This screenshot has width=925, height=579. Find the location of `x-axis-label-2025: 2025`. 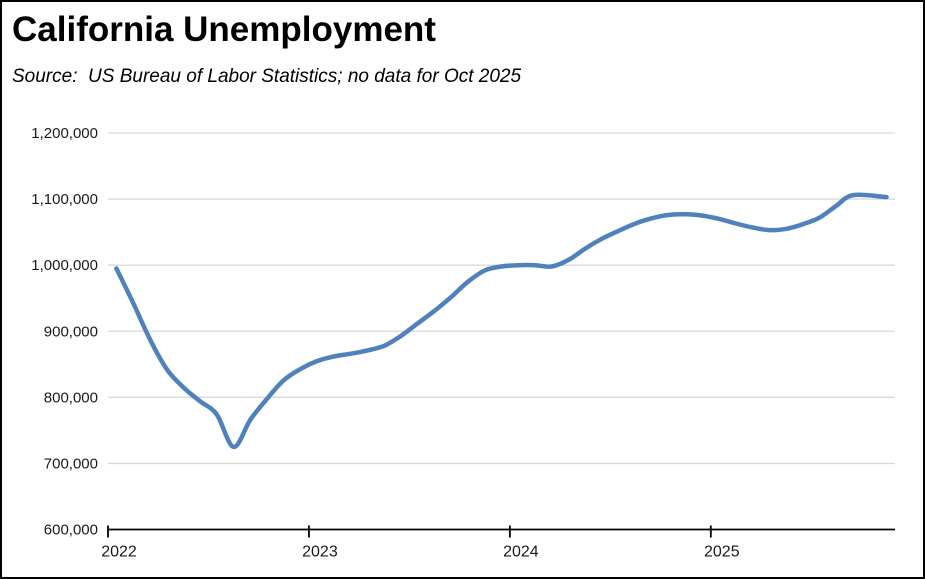

x-axis-label-2025: 2025 is located at coordinates (722, 552).